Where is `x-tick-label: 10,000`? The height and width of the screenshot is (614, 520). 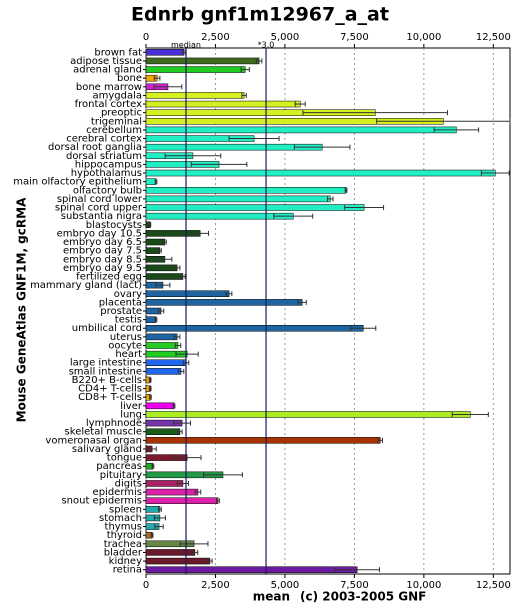
x-tick-label: 10,000 is located at coordinates (423, 37).